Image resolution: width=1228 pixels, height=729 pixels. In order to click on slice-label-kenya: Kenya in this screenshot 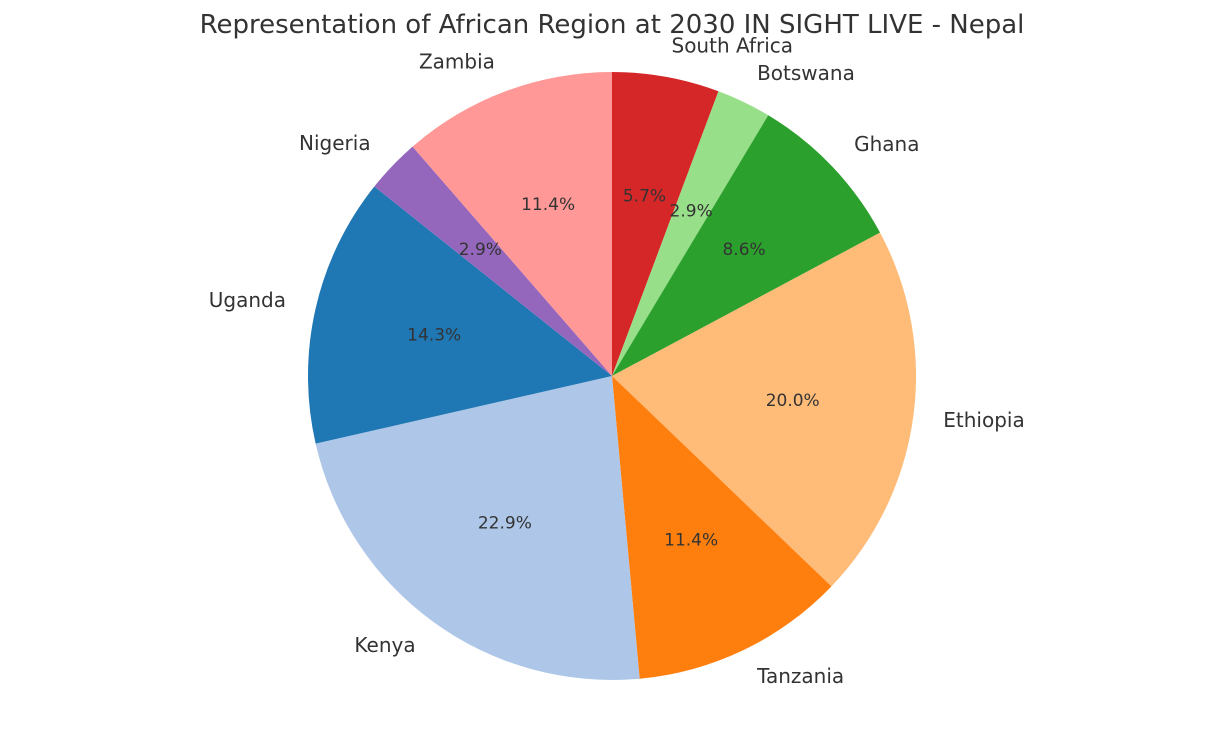, I will do `click(384, 645)`.